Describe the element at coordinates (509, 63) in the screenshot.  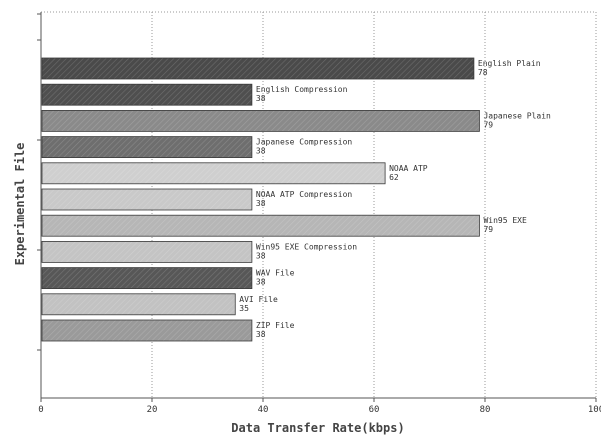
I see `bar-category-label: English Plain` at that location.